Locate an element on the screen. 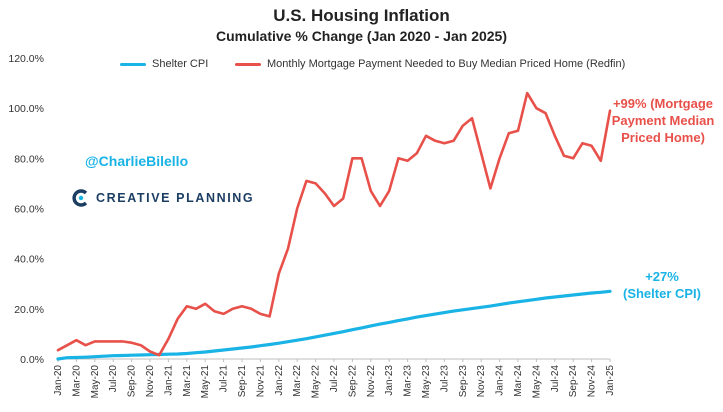  y-tick-label: 100.0% is located at coordinates (26, 109).